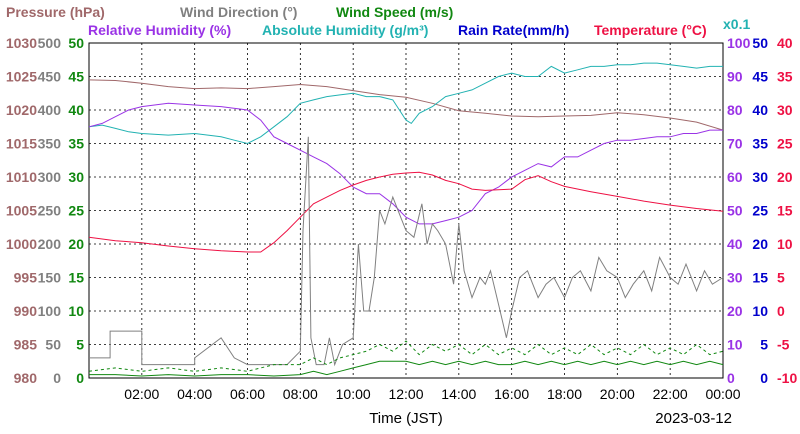 This screenshot has height=434, width=800. I want to click on tick-wind-speed: 30, so click(76, 177).